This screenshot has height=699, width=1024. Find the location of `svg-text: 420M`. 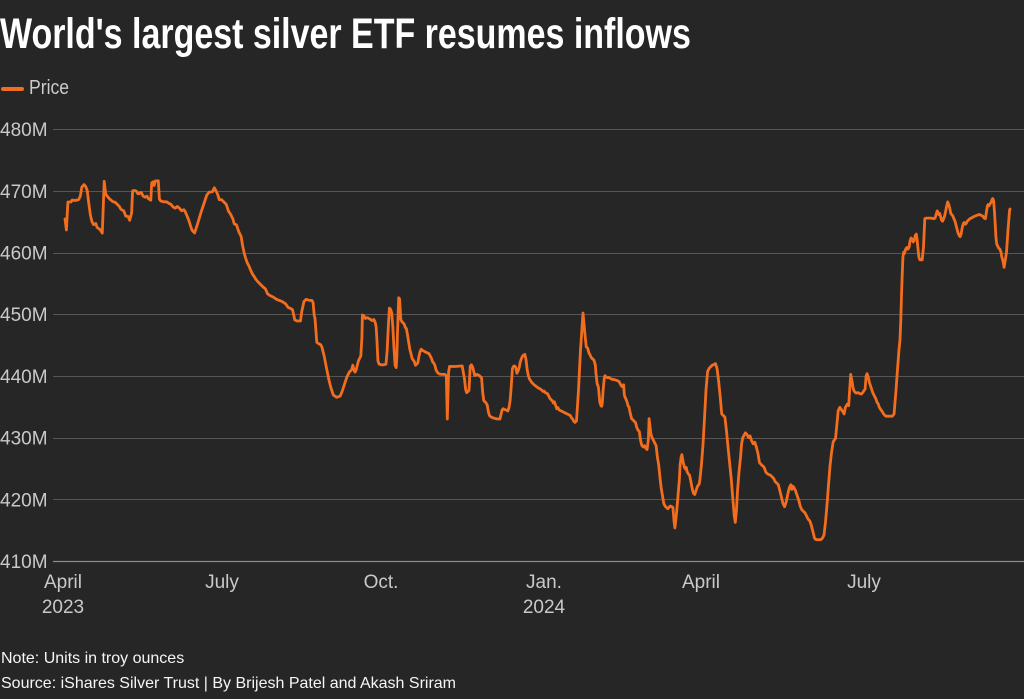

svg-text: 420M is located at coordinates (24, 500).